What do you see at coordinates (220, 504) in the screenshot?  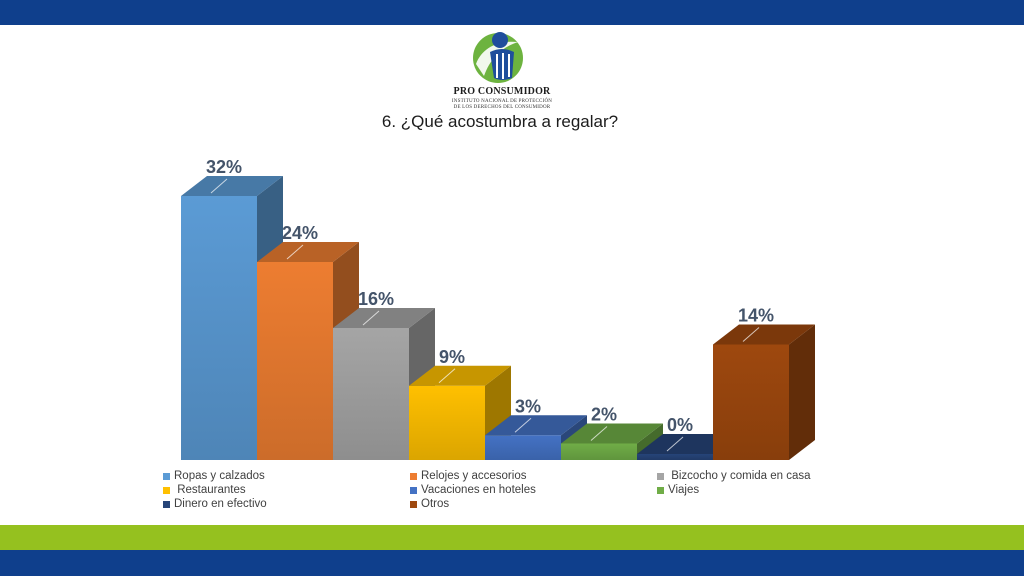 I see `legend-label: Dinero en efectivo` at bounding box center [220, 504].